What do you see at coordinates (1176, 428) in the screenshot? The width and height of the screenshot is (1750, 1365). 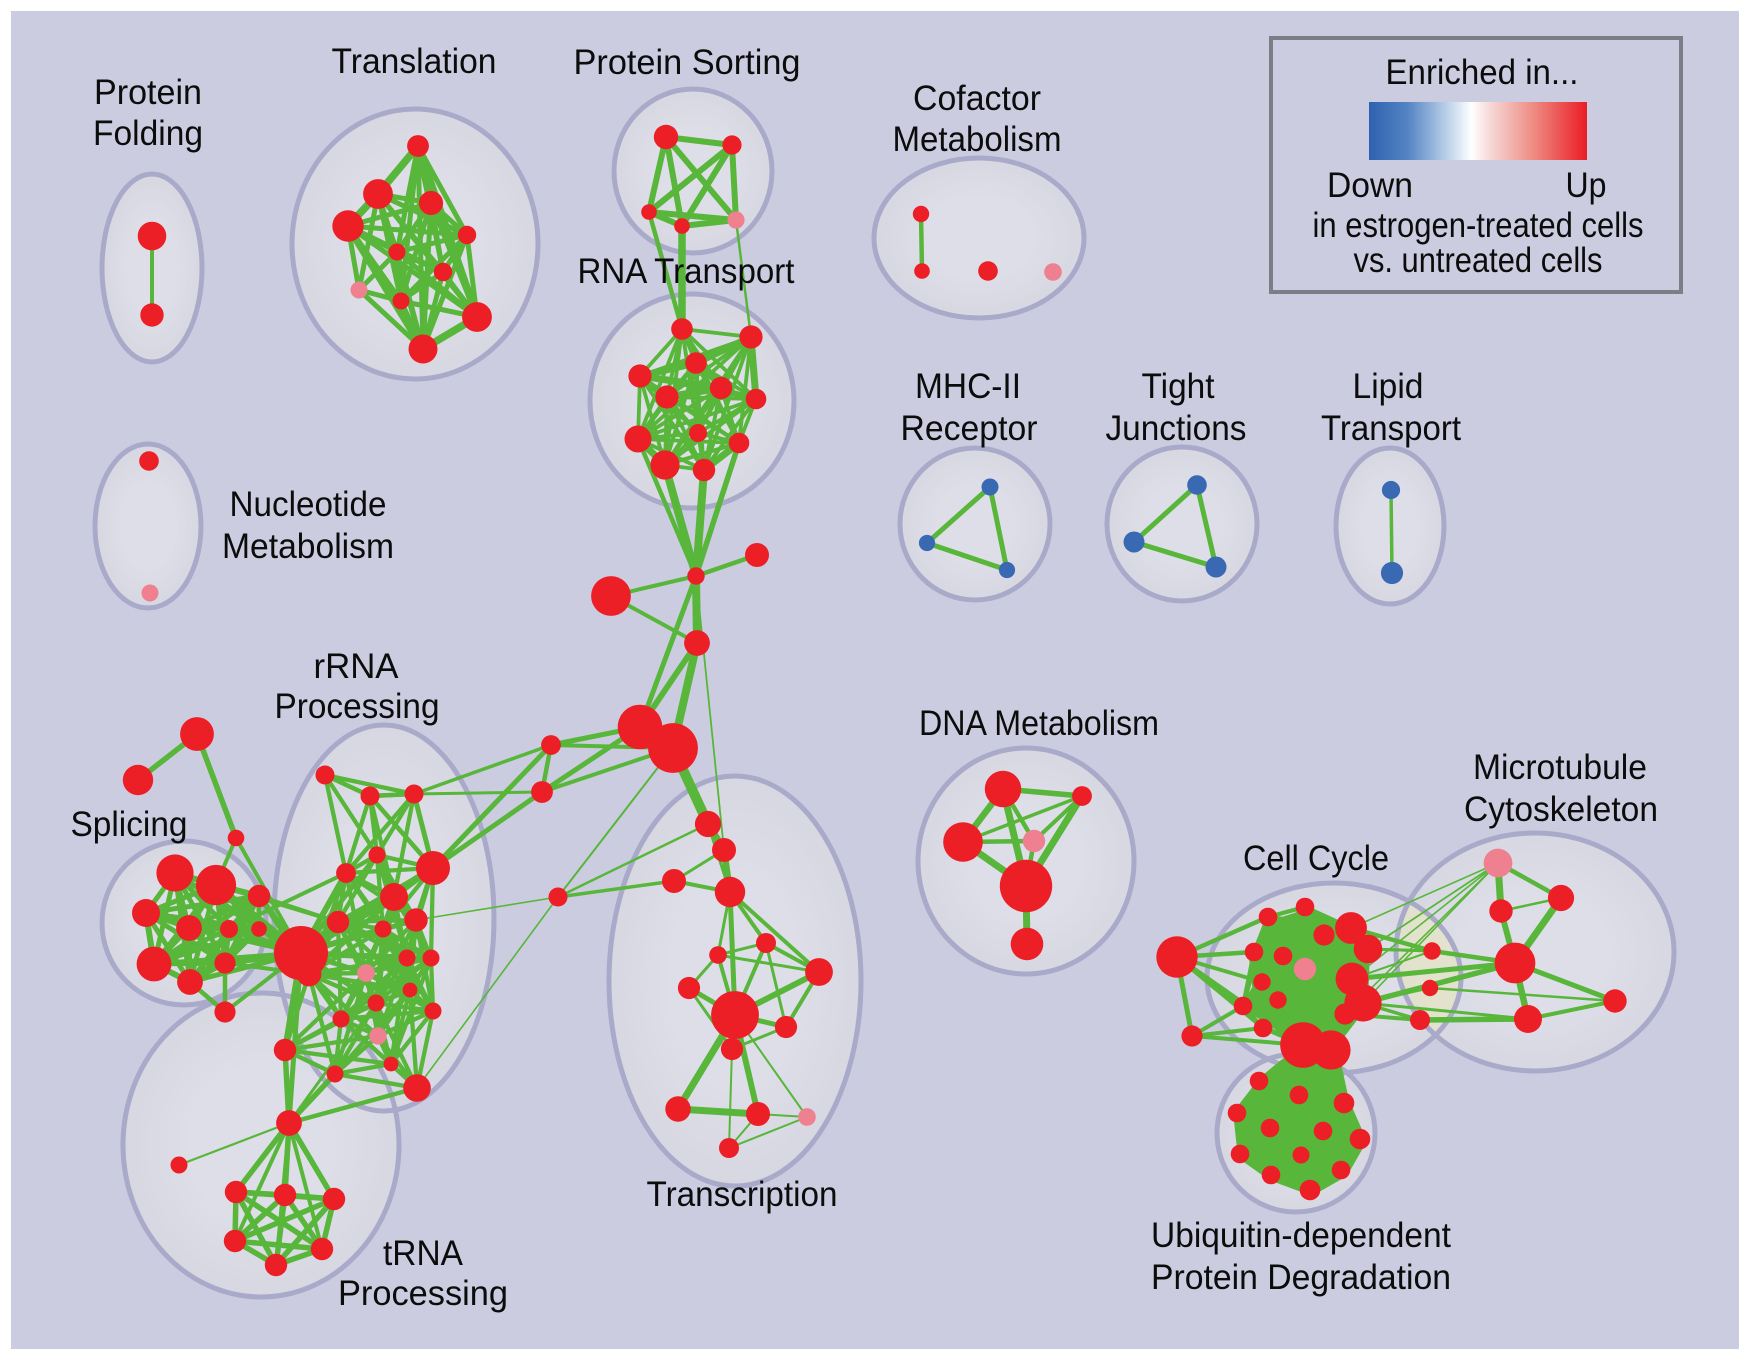 I see `svg-text: Junctions` at bounding box center [1176, 428].